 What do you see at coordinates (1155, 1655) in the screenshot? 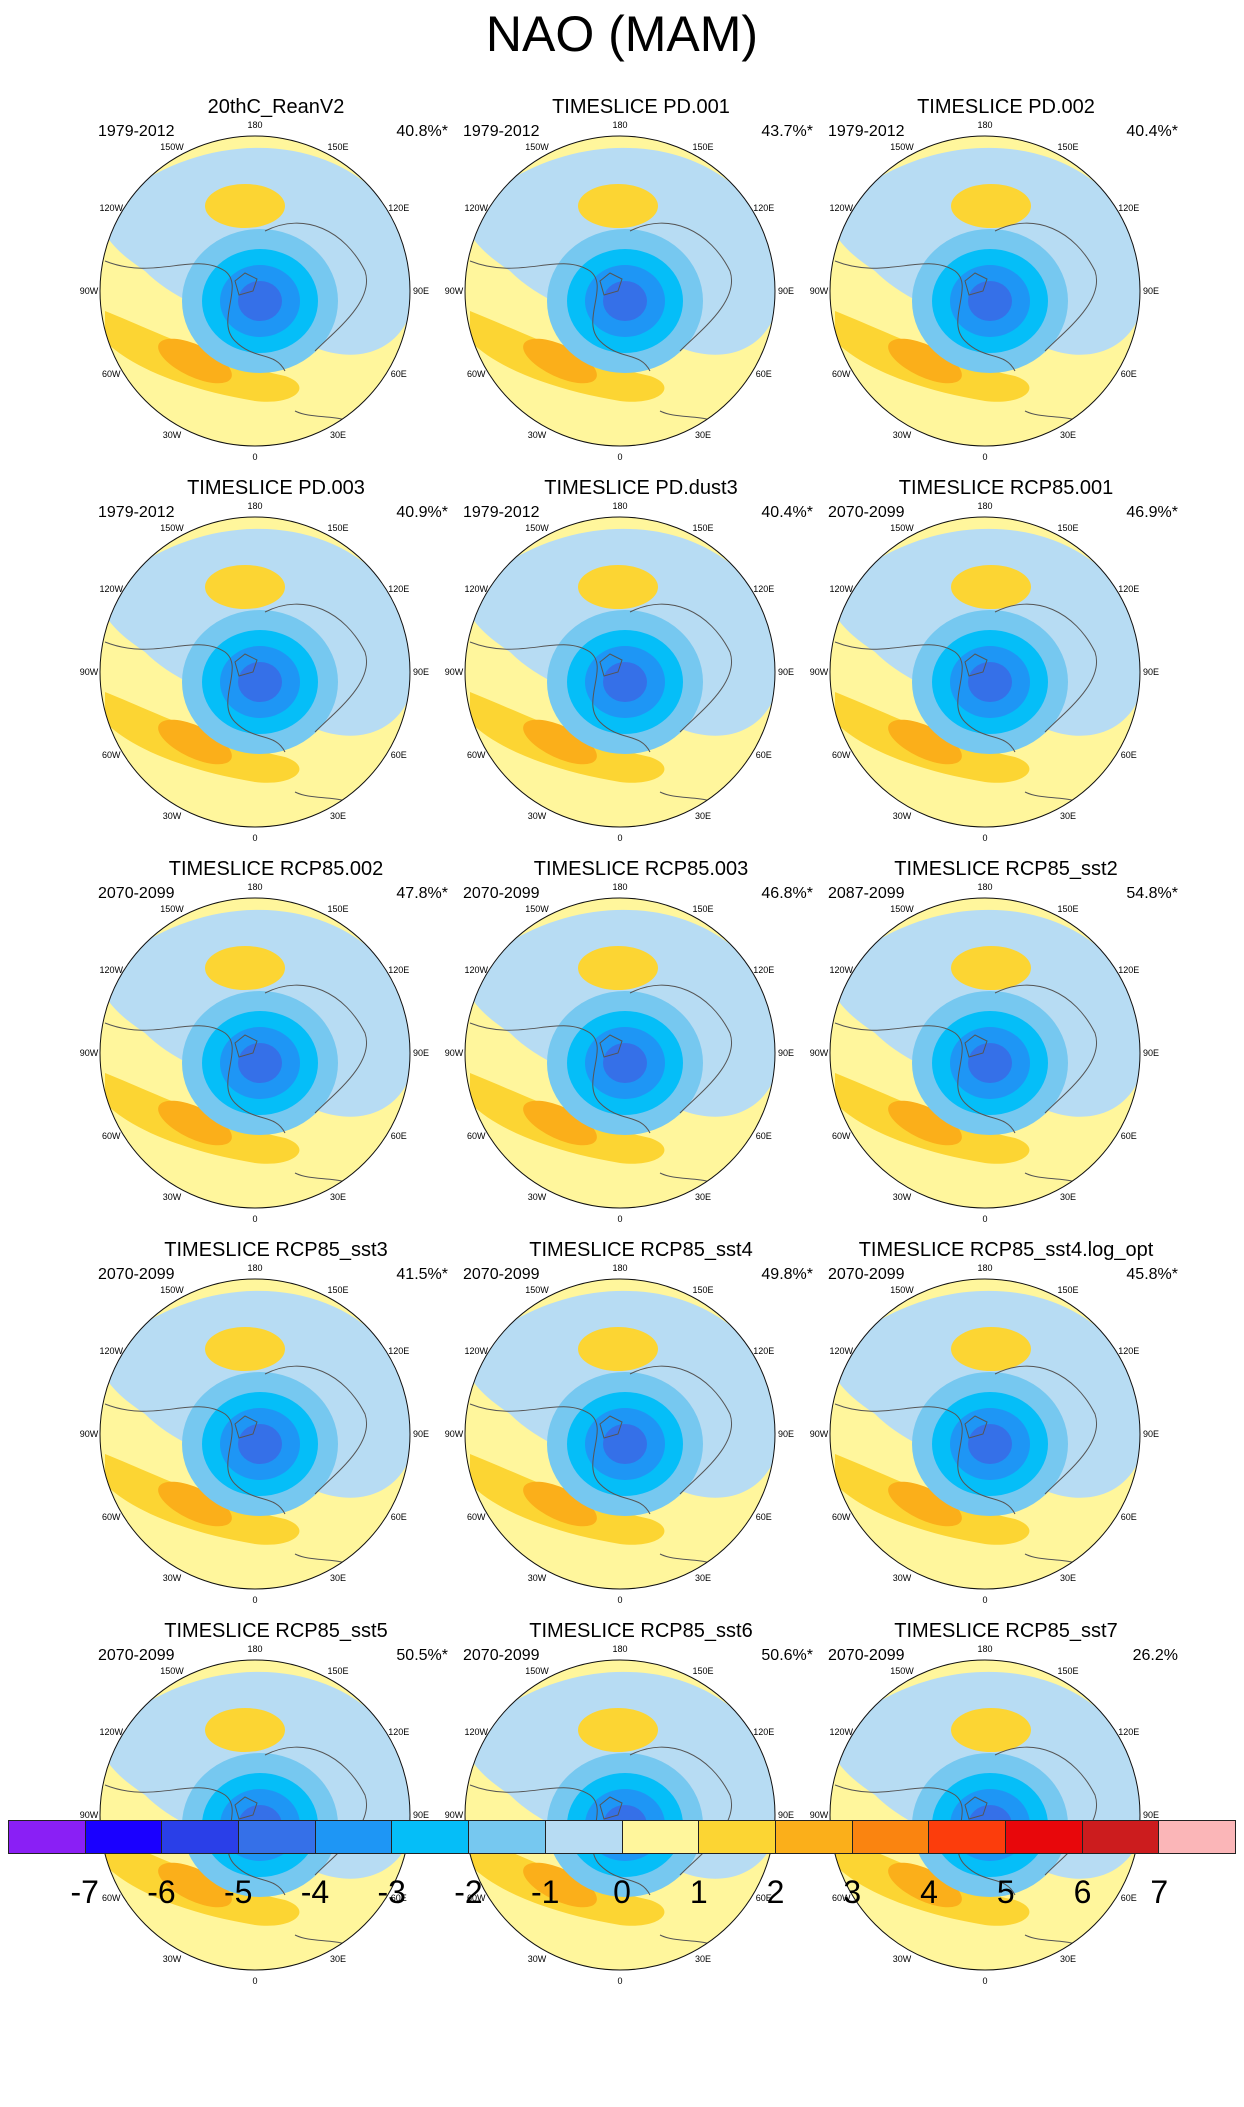
I see `panel-explained-variance: 26.2%` at bounding box center [1155, 1655].